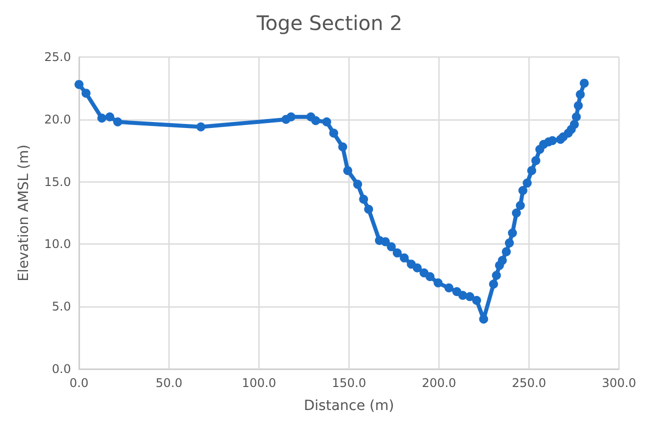 The width and height of the screenshot is (659, 434). What do you see at coordinates (79, 383) in the screenshot?
I see `x-tick-label: 0.0` at bounding box center [79, 383].